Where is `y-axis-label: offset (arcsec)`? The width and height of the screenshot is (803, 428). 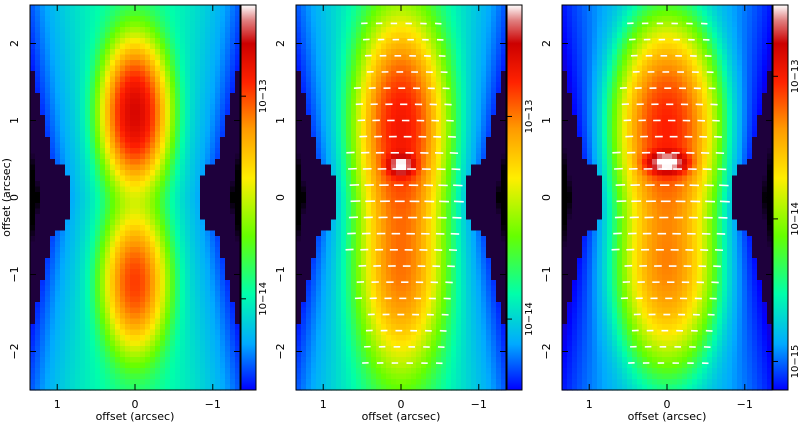
y-axis-label: offset (arcsec) is located at coordinates (6, 197).